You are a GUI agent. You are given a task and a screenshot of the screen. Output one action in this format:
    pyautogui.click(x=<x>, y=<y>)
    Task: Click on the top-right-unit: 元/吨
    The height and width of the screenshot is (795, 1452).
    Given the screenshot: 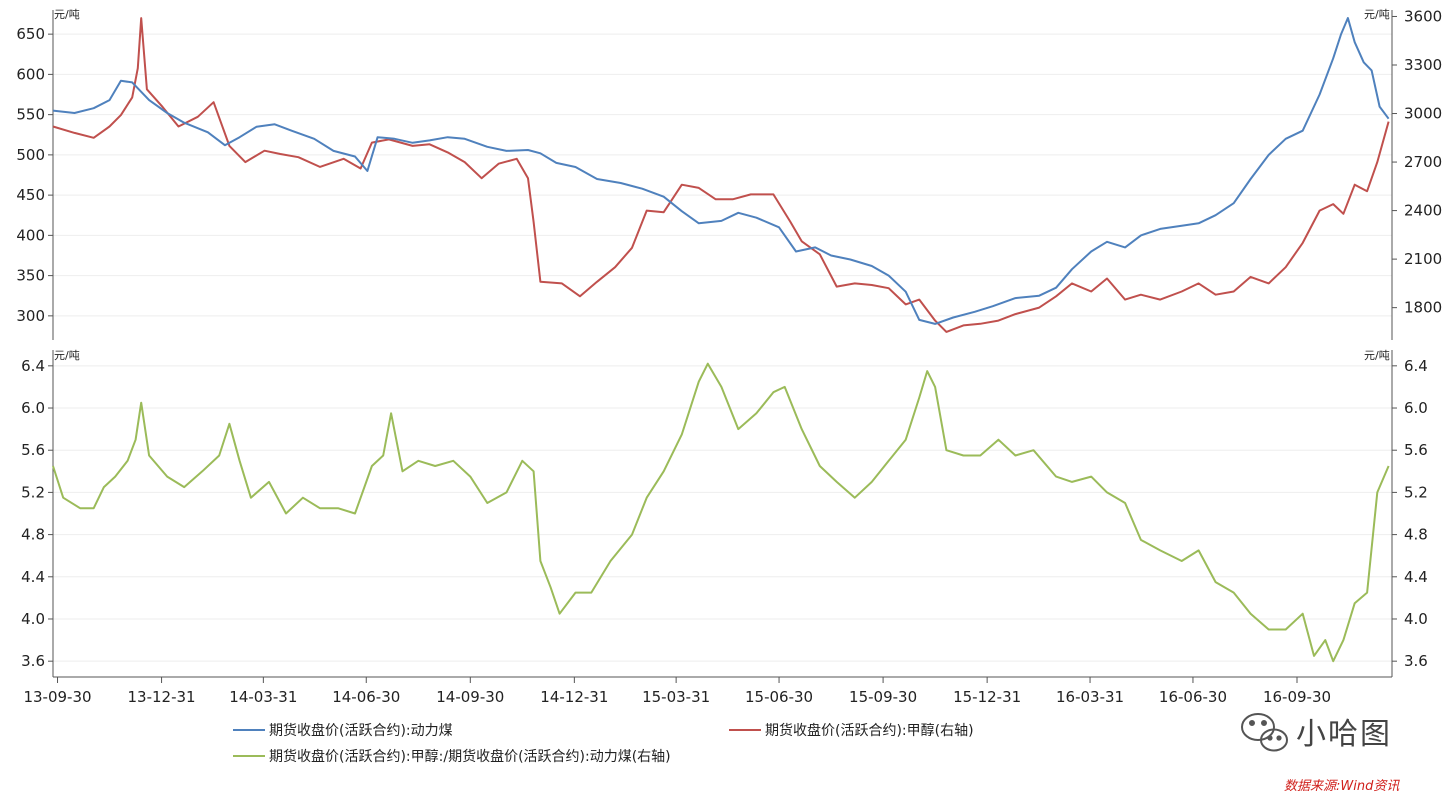 What is the action you would take?
    pyautogui.click(x=1377, y=14)
    